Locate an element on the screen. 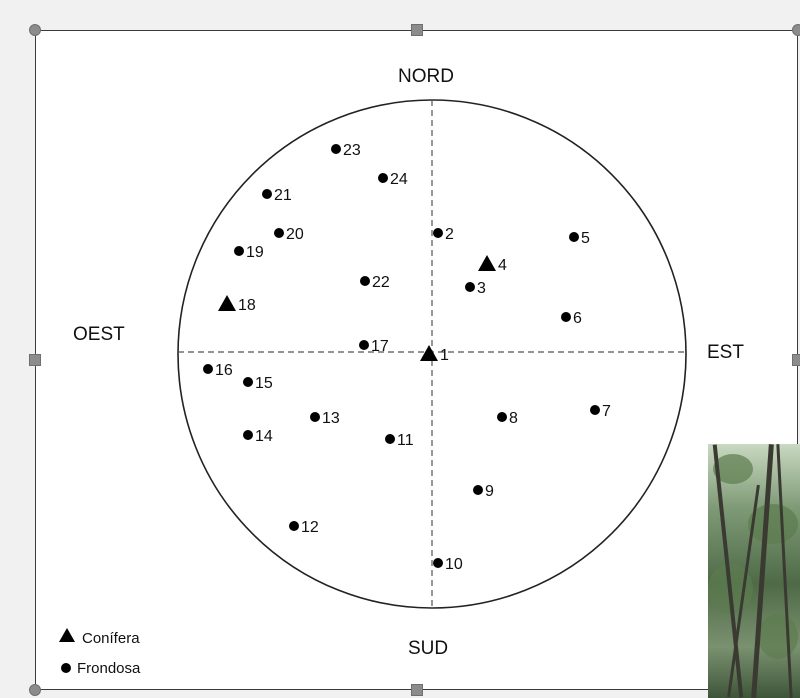 The image size is (800, 698). tree-label-10: 10 is located at coordinates (454, 564).